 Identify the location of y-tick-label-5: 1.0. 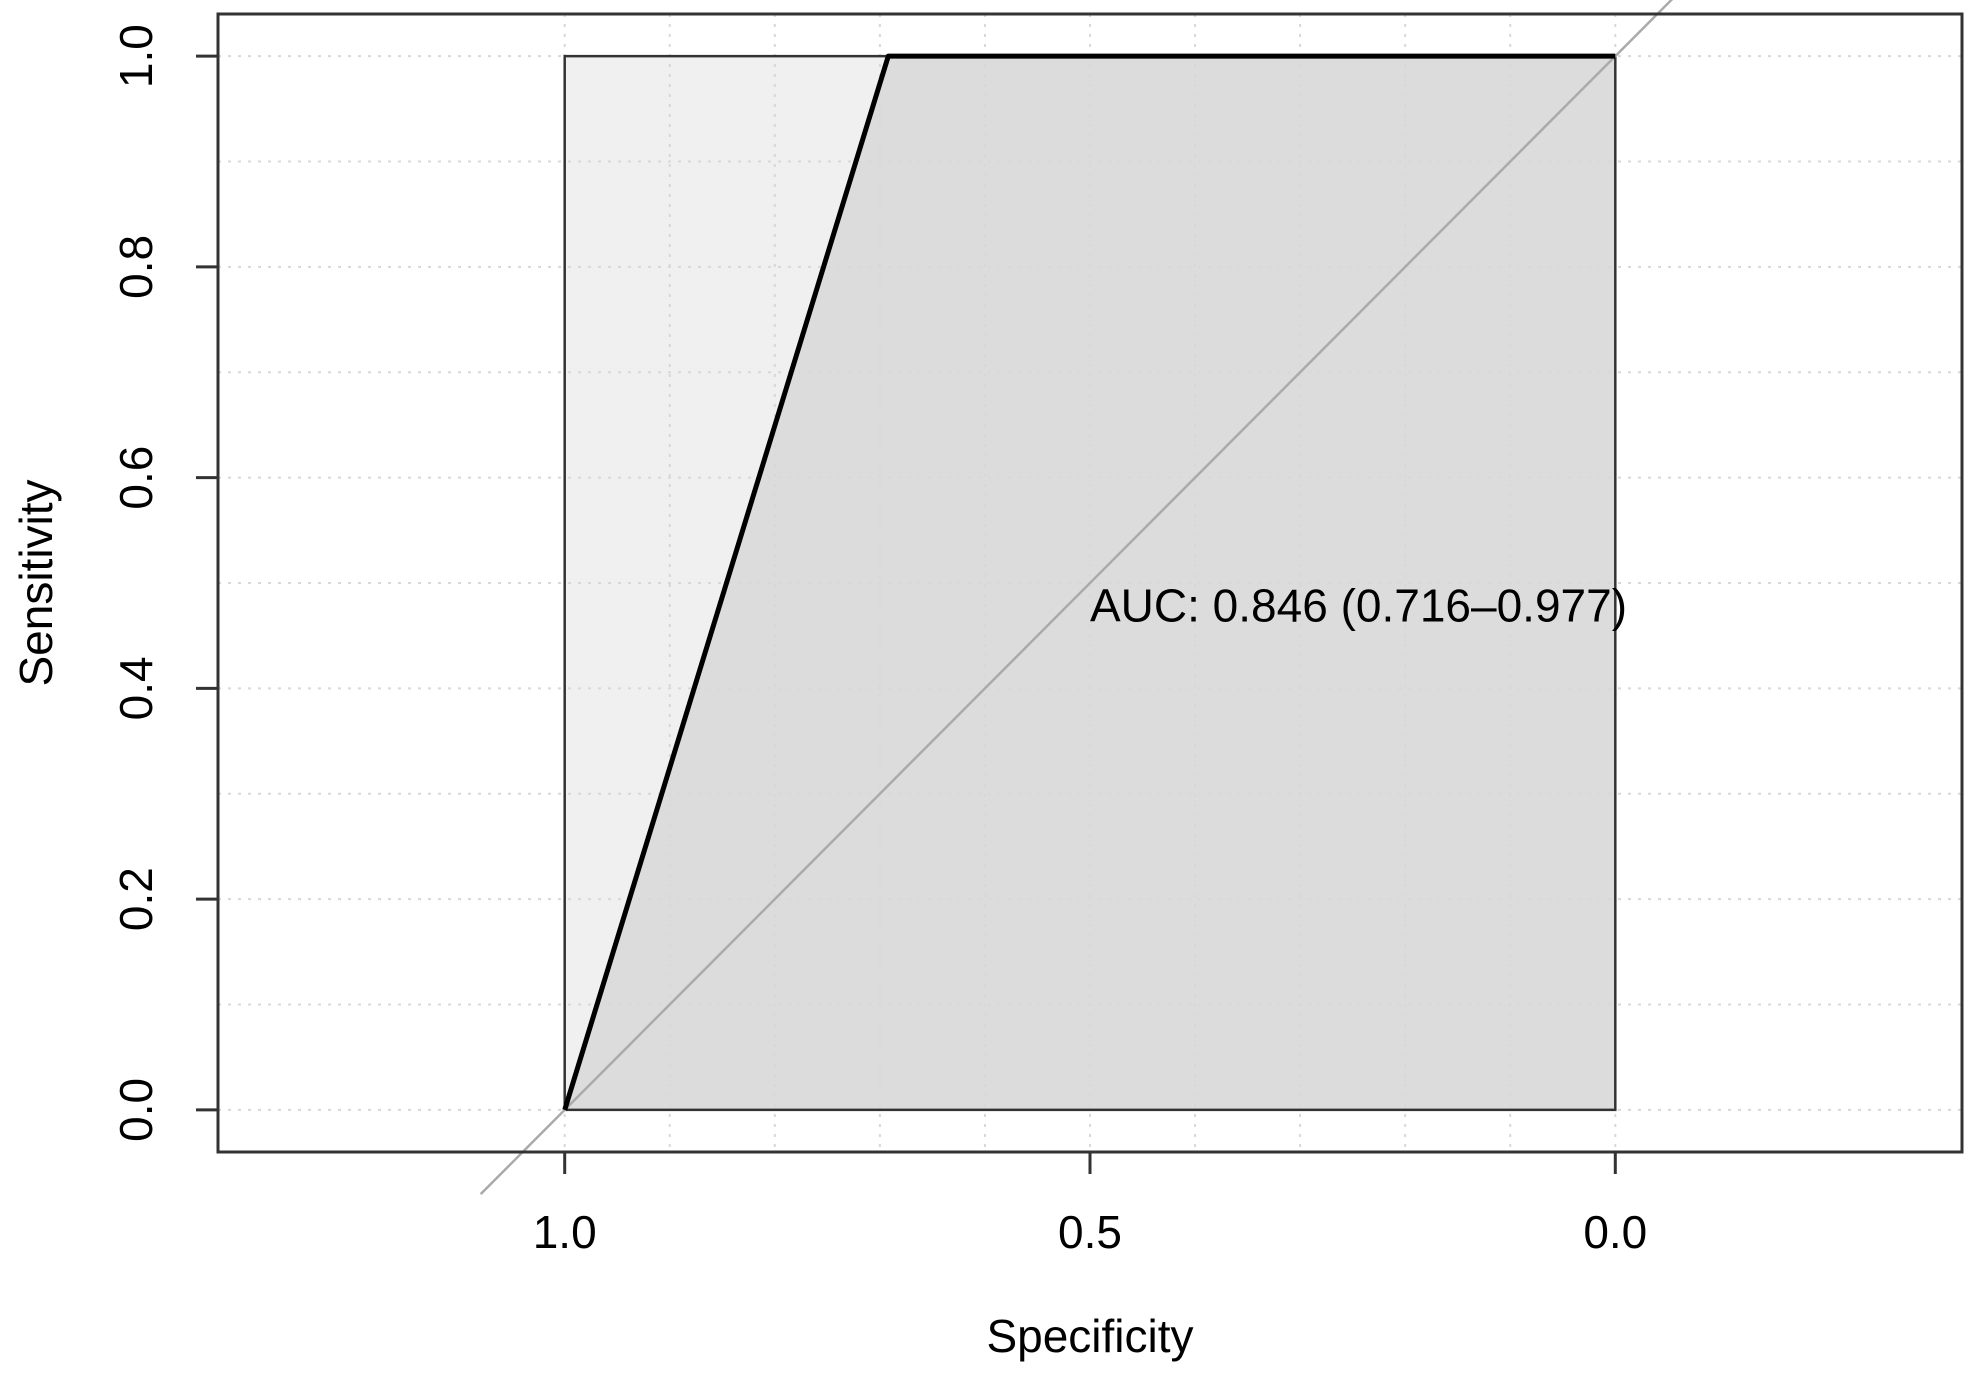
(136, 56).